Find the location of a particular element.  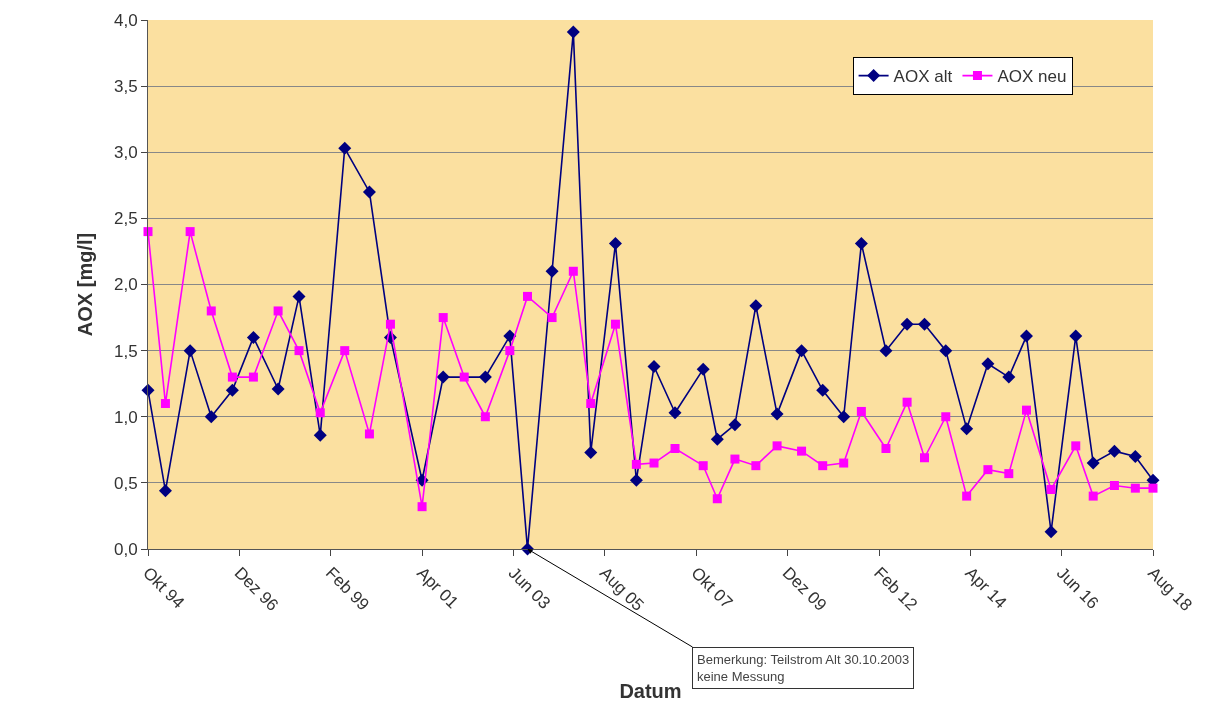

x-tick-label: Dez 09 is located at coordinates (804, 589).